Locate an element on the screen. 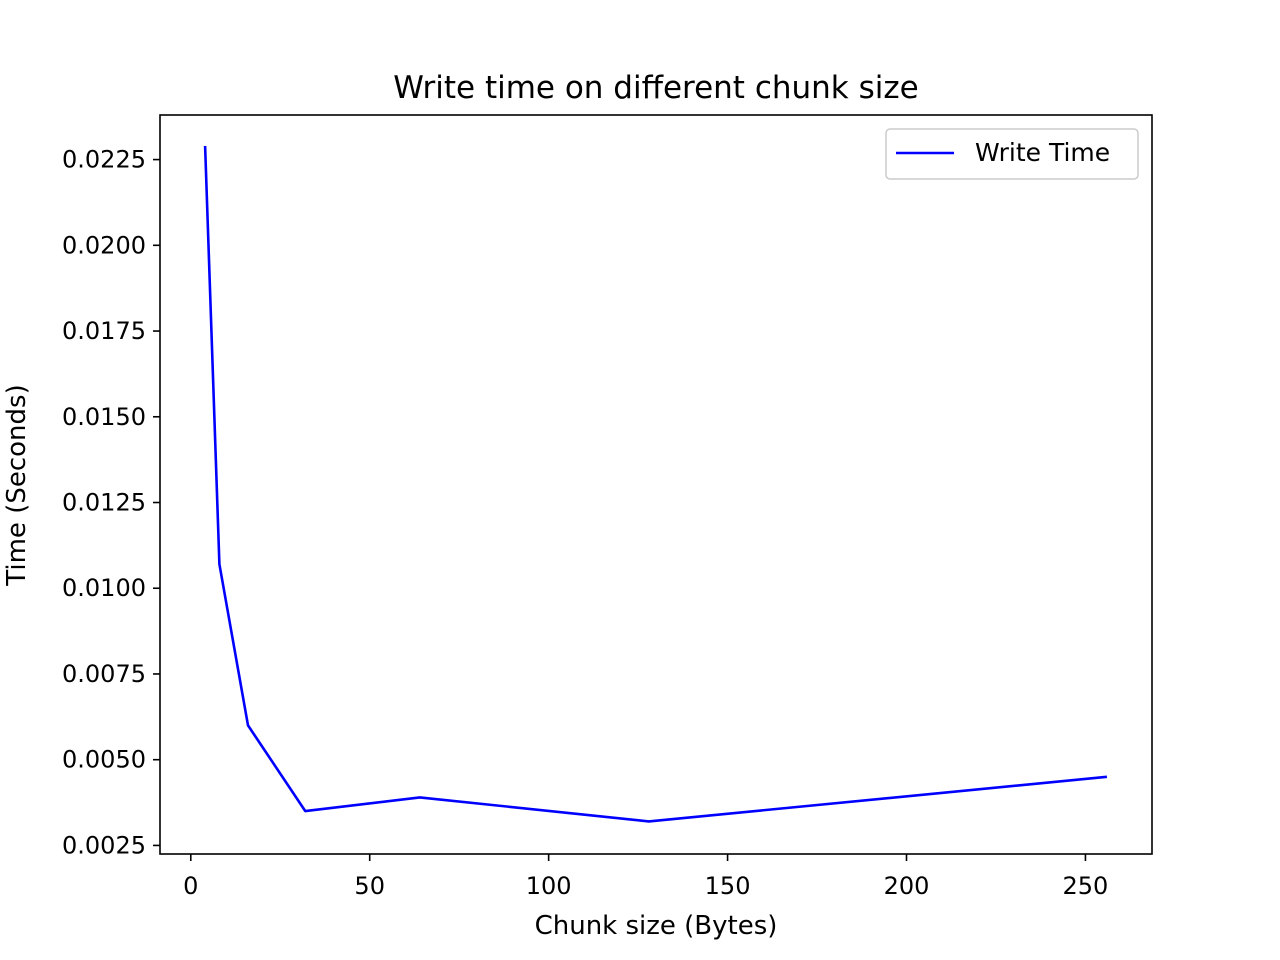  x-tick-label: 50 is located at coordinates (369, 886).